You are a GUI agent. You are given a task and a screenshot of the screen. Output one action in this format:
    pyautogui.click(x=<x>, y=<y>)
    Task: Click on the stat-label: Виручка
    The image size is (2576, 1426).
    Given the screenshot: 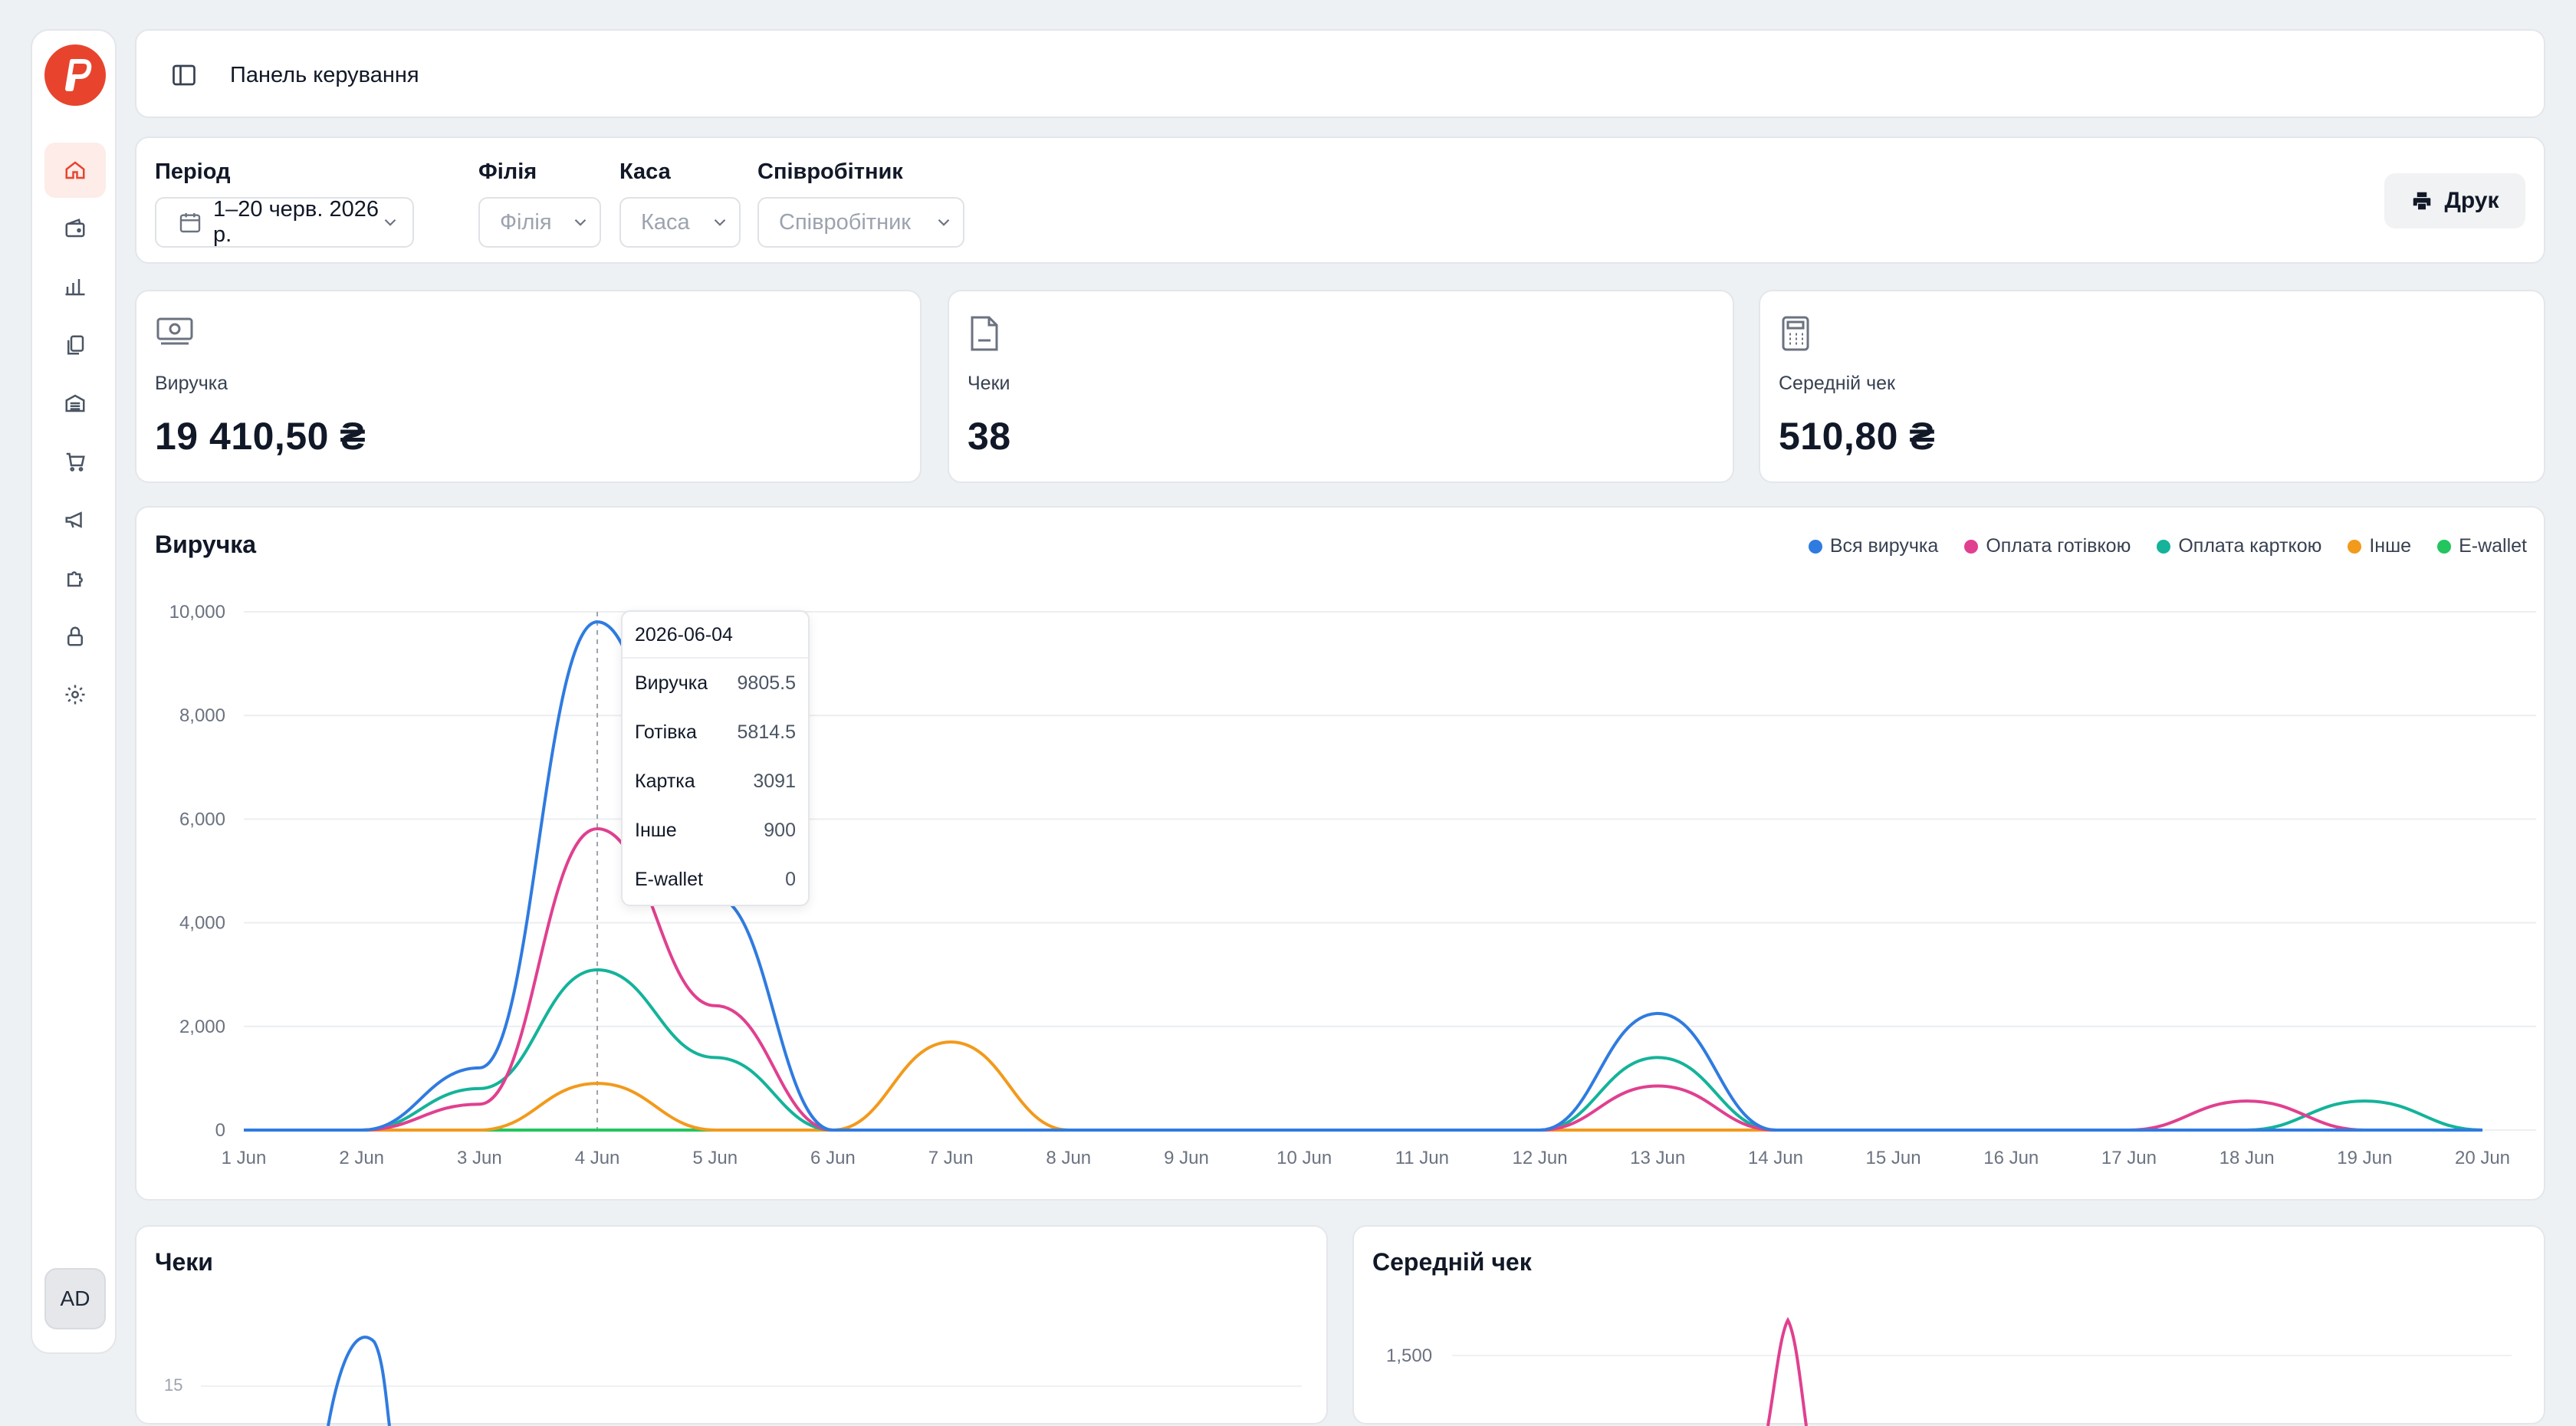 What is the action you would take?
    pyautogui.click(x=192, y=383)
    